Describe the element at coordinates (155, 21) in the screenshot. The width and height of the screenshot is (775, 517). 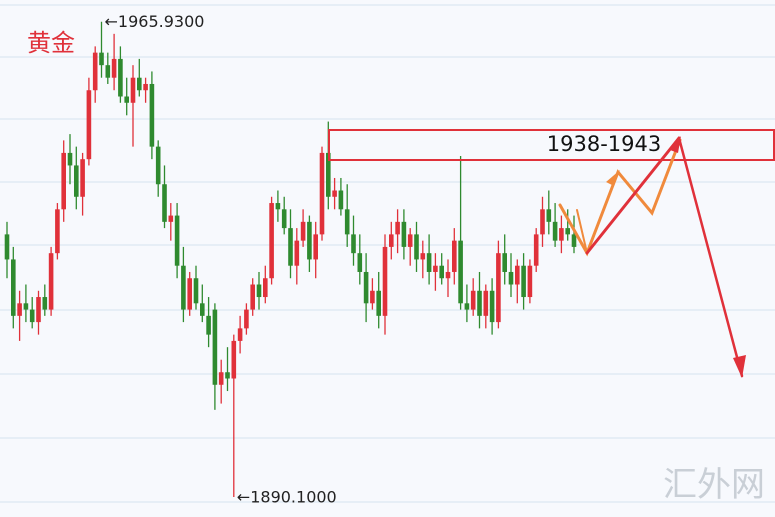
I see `high-label: ←1965.9300` at that location.